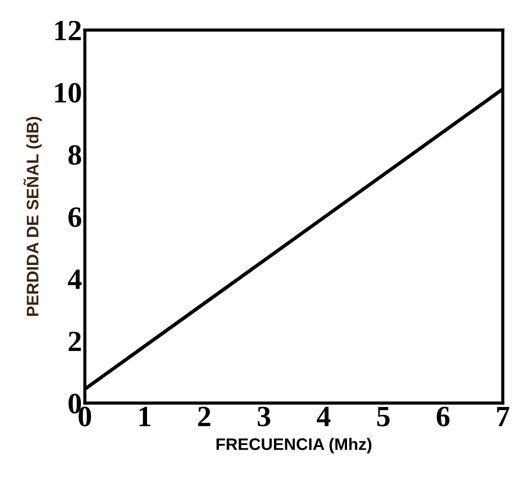 The image size is (527, 477). Describe the element at coordinates (264, 416) in the screenshot. I see `x-tick-label: 3` at that location.